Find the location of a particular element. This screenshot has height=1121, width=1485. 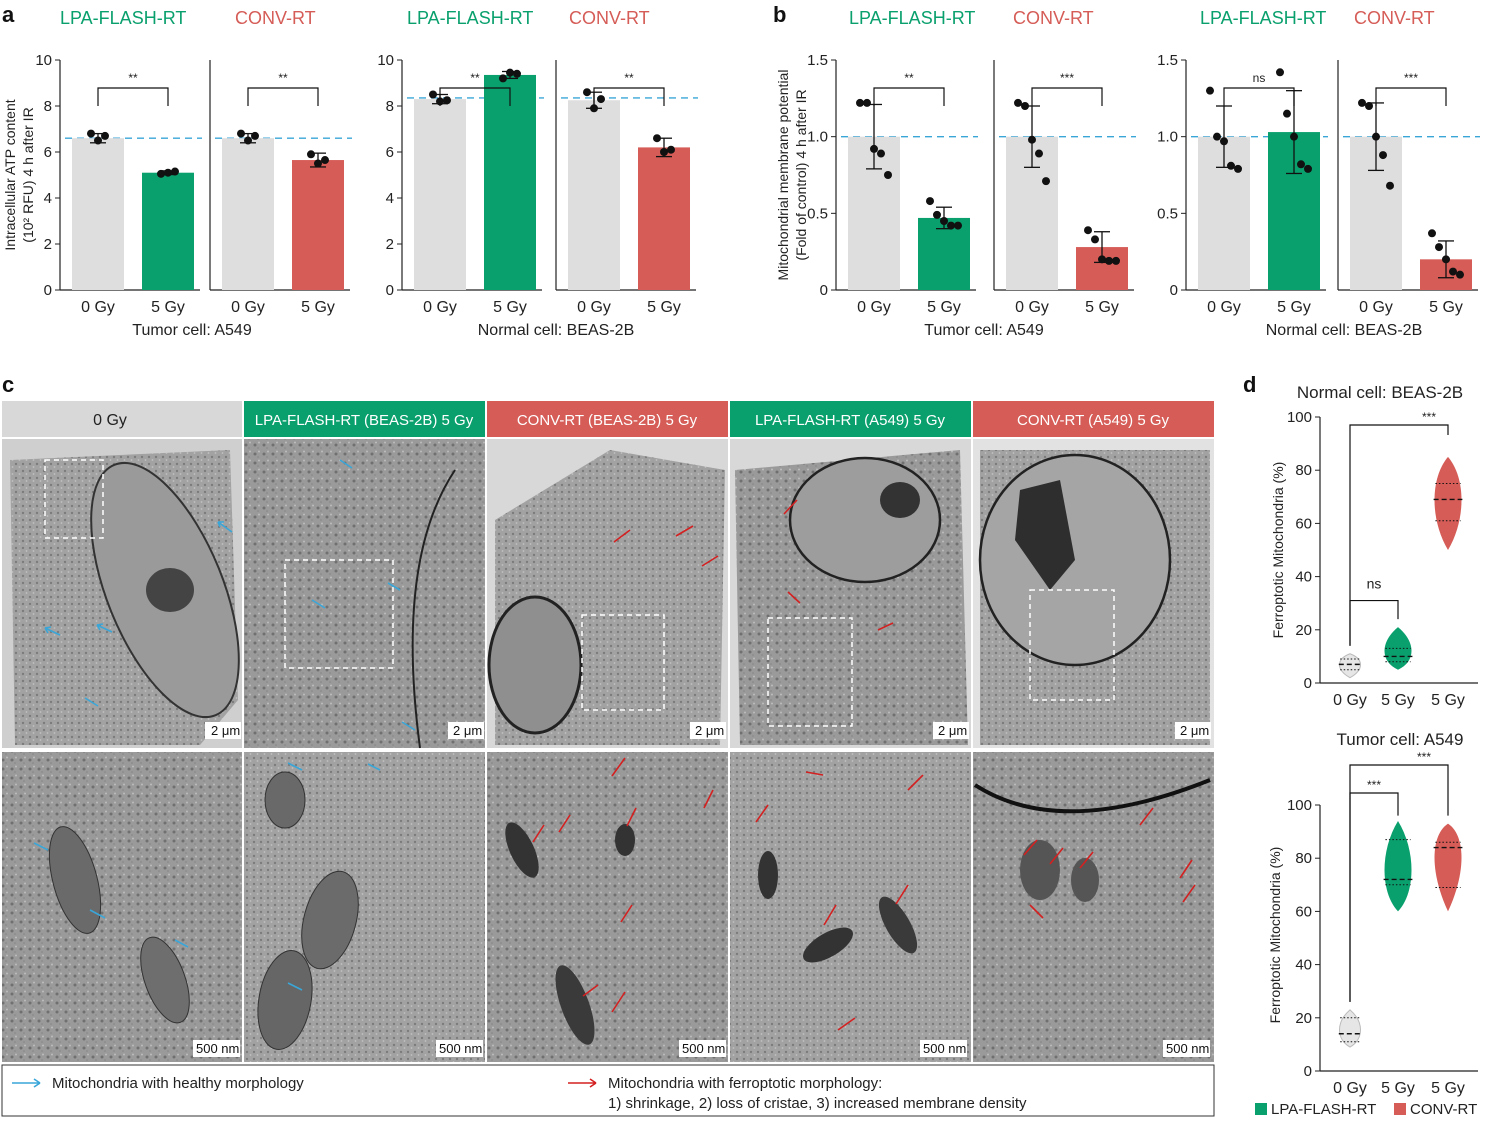

y-tick-label: 8 is located at coordinates (390, 106).